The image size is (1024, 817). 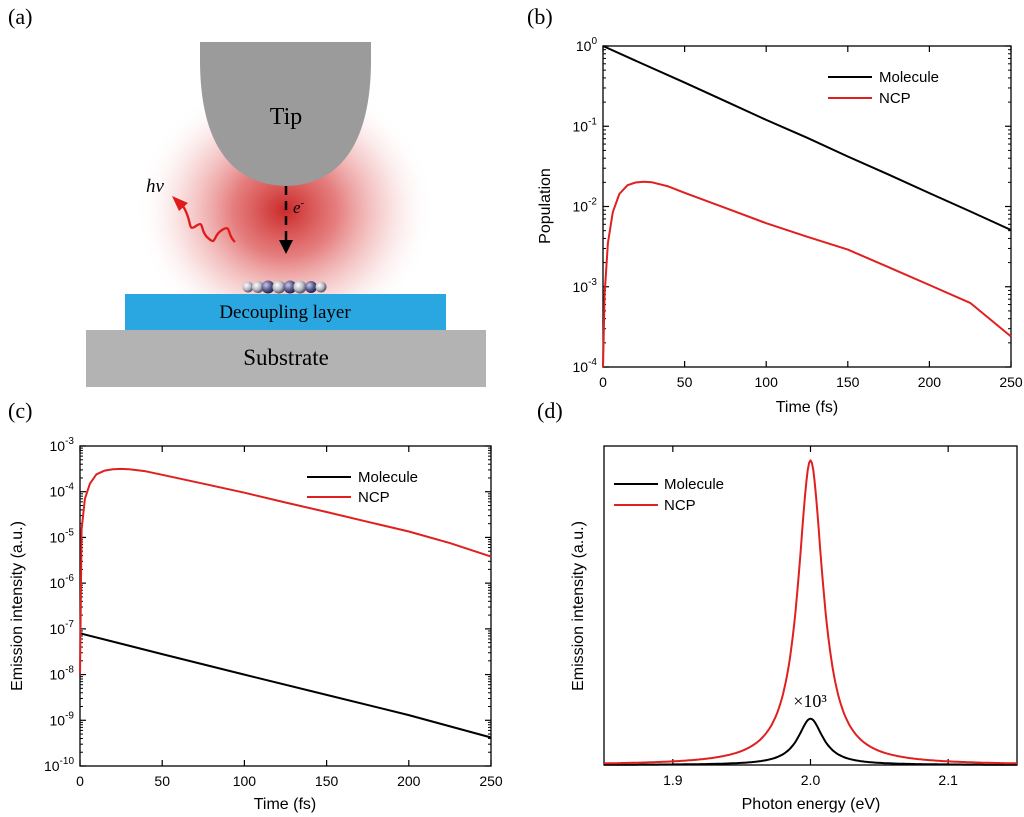 I want to click on panel-a-label: (a), so click(x=20, y=16).